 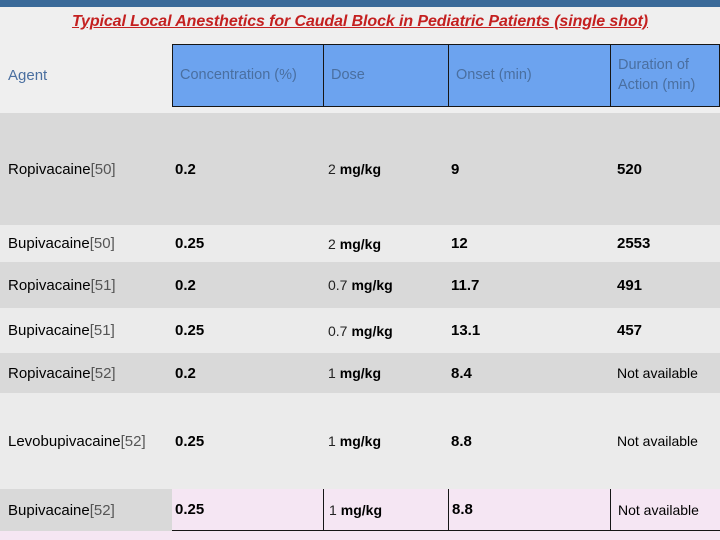 What do you see at coordinates (360, 3) in the screenshot?
I see `top-accent-bar` at bounding box center [360, 3].